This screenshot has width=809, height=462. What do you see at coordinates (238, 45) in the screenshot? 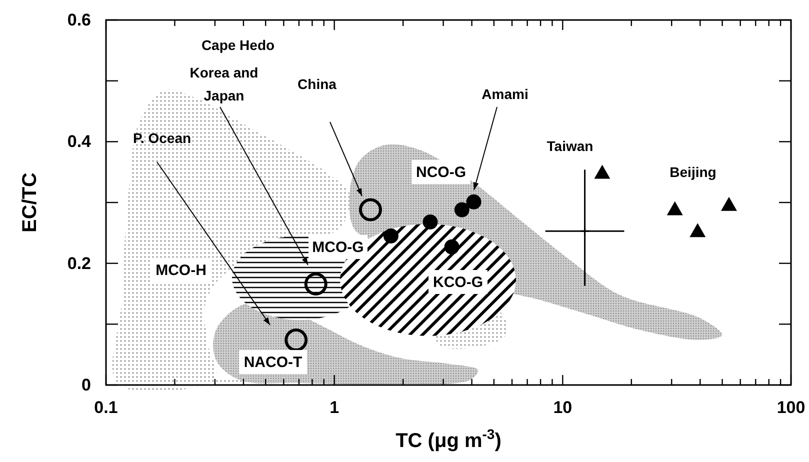
I see `annotation: Cape Hedo` at bounding box center [238, 45].